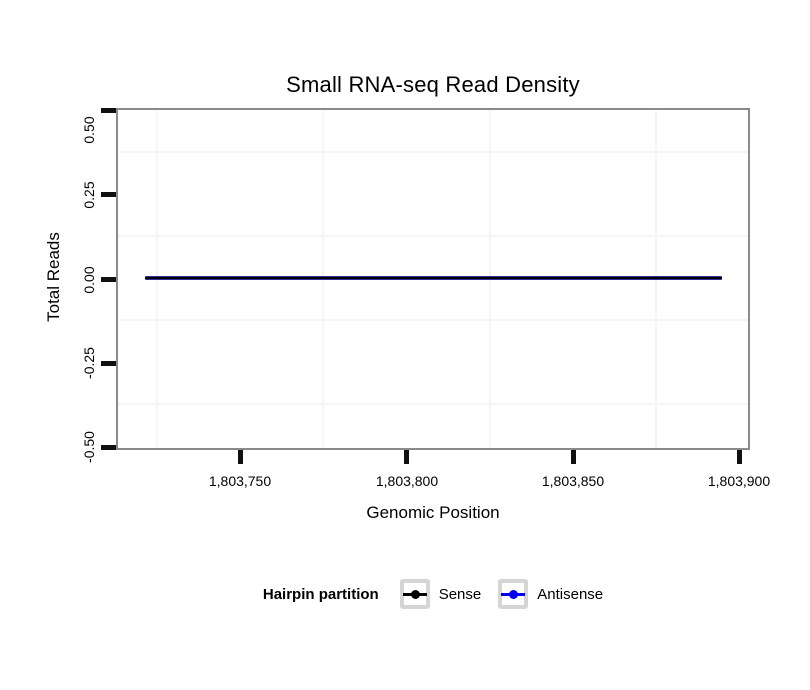 This screenshot has height=690, width=810. Describe the element at coordinates (89, 195) in the screenshot. I see `y-tick-label: 0.25` at that location.